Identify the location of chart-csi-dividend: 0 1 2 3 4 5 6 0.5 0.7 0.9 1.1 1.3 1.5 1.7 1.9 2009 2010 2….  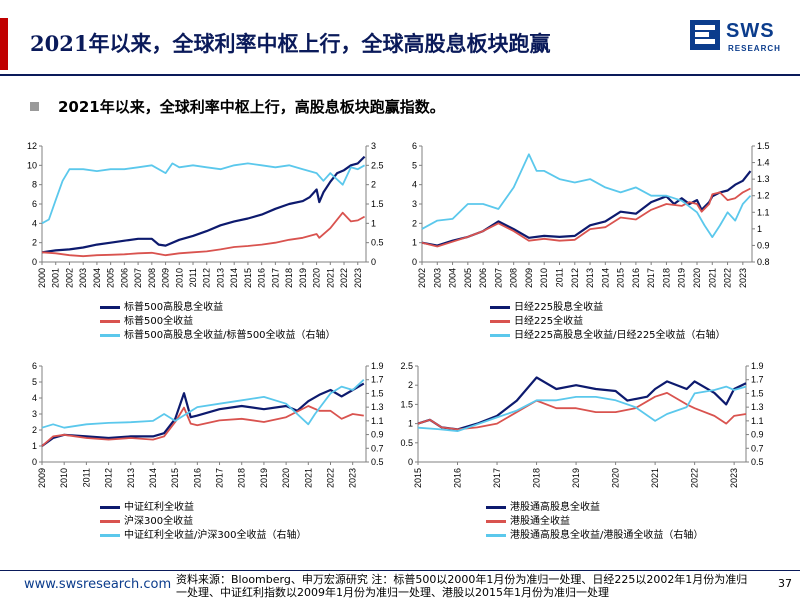
(208, 424).